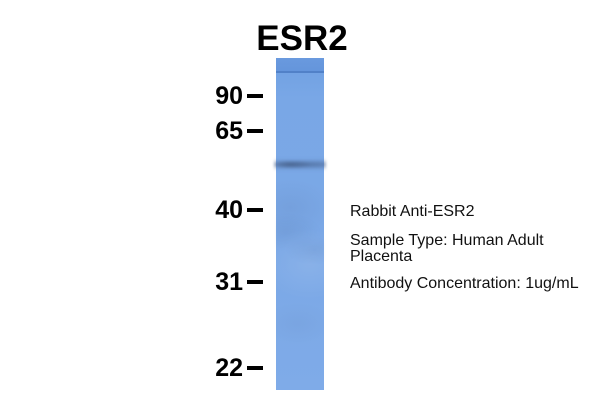 Image resolution: width=600 pixels, height=400 pixels. What do you see at coordinates (300, 238) in the screenshot?
I see `gel-lane-artifact` at bounding box center [300, 238].